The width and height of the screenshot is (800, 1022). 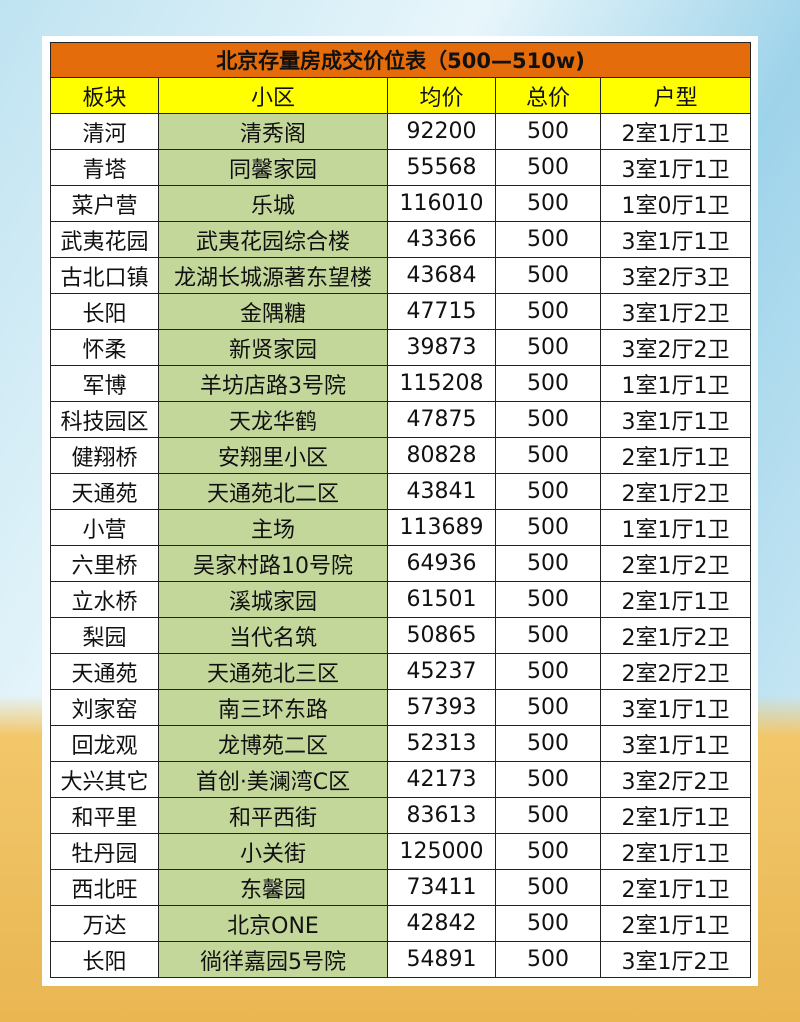 I want to click on table-cell: 东馨园, so click(x=273, y=887).